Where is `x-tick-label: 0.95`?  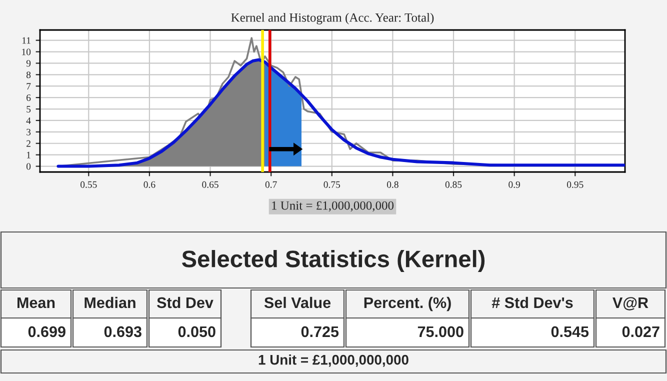
x-tick-label: 0.95 is located at coordinates (575, 184).